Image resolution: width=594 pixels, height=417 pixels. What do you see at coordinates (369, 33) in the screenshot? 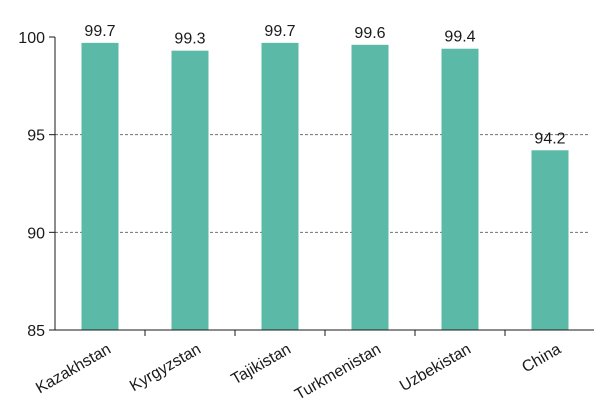
I see `data-label-turkmenistan: 99.6` at bounding box center [369, 33].